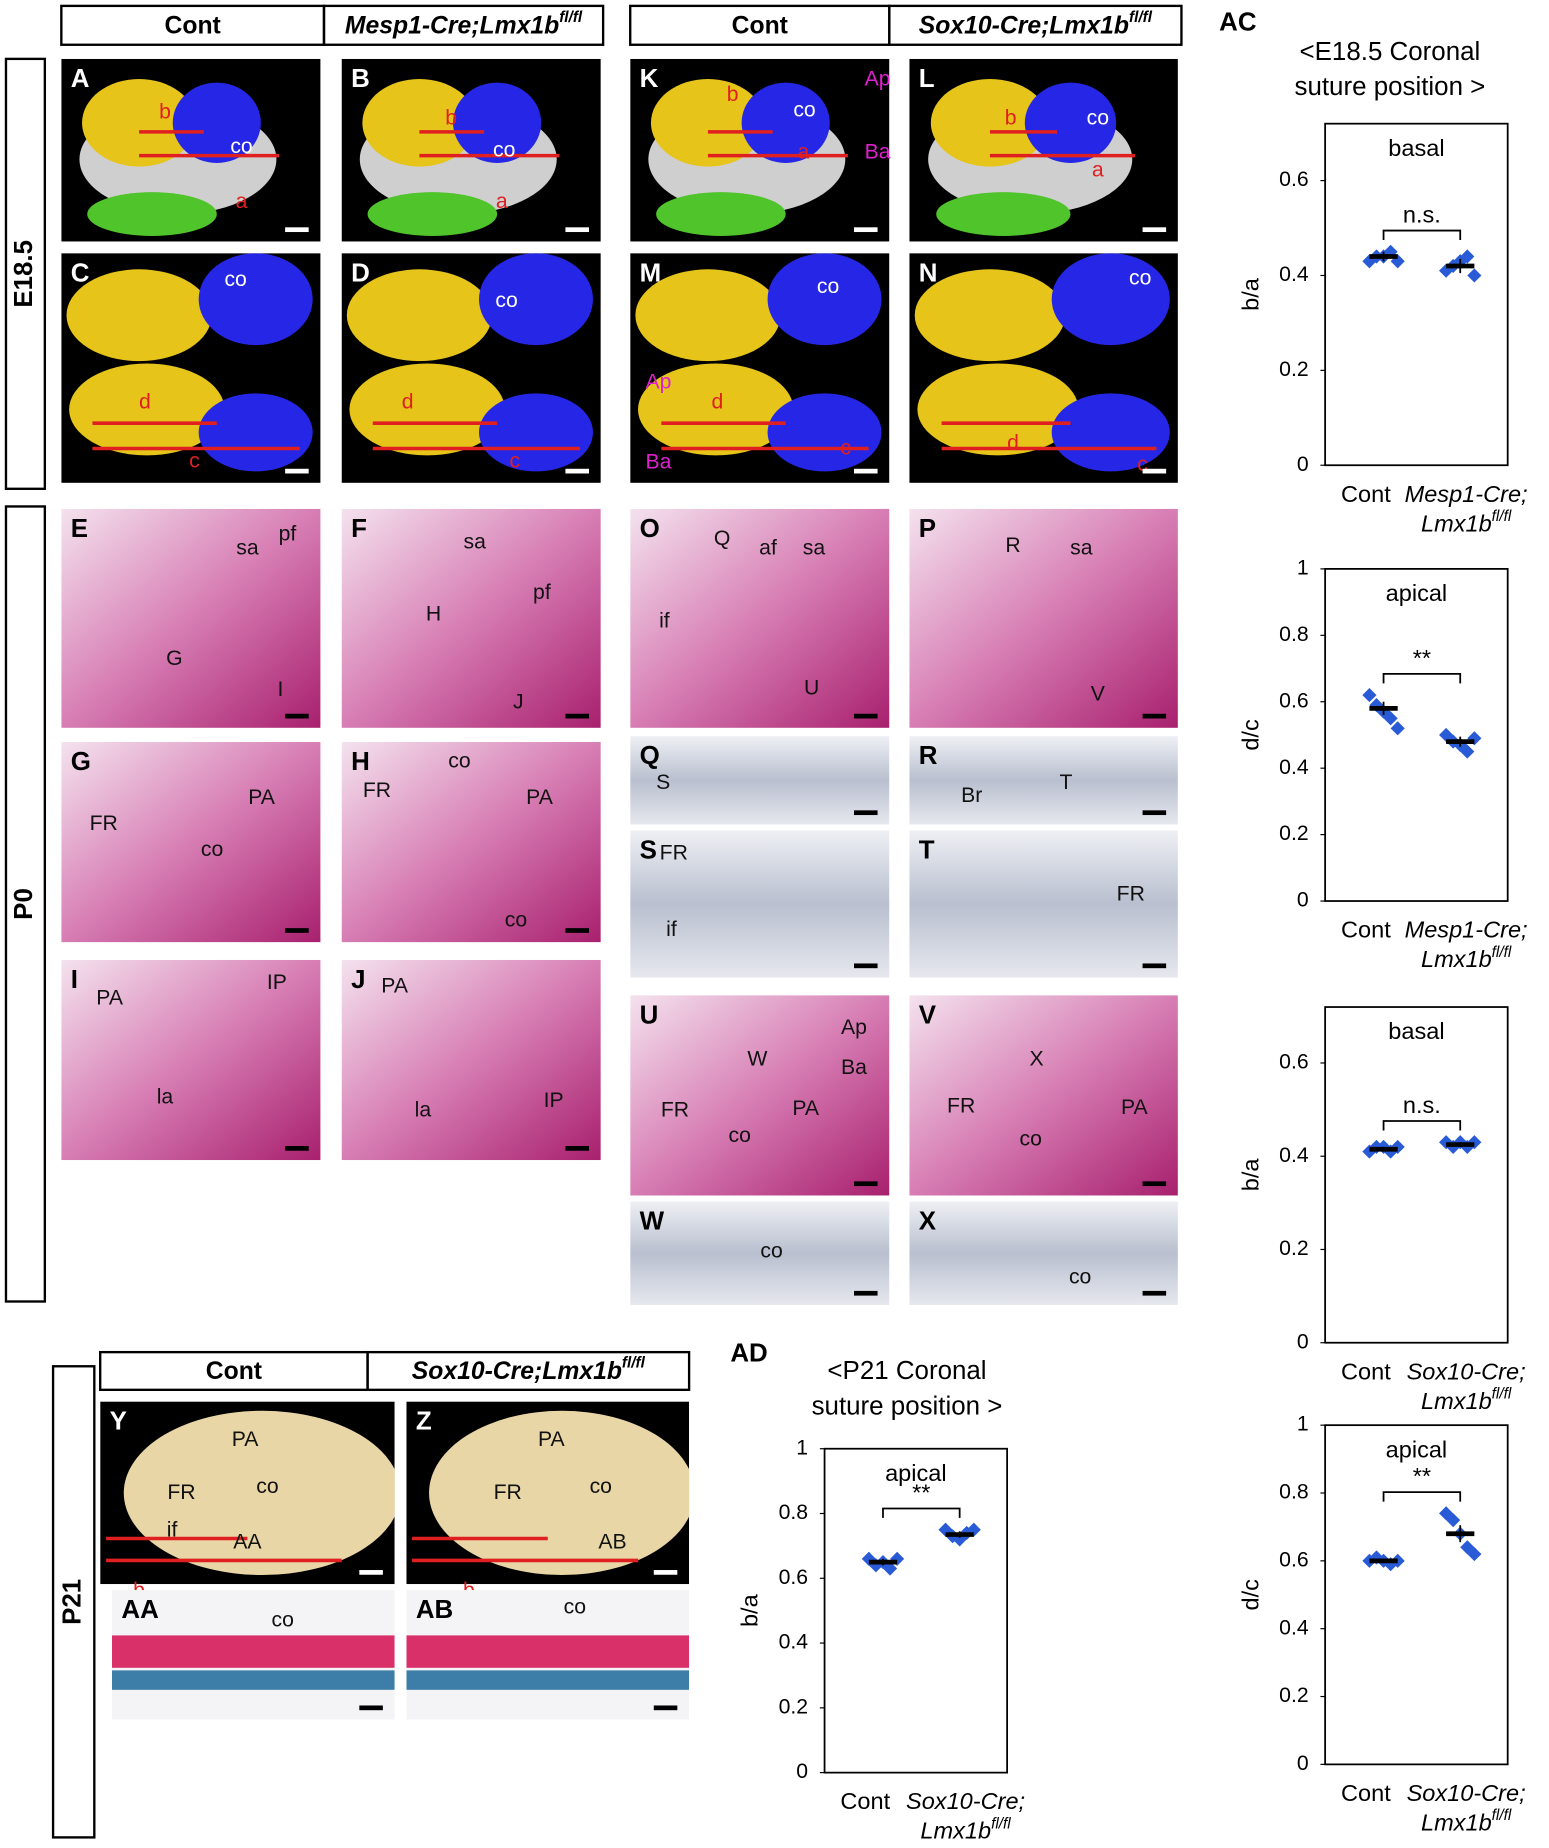 The width and height of the screenshot is (1549, 1848). I want to click on genotype-text: Mesp1-Cre;Lmx1b, so click(452, 25).